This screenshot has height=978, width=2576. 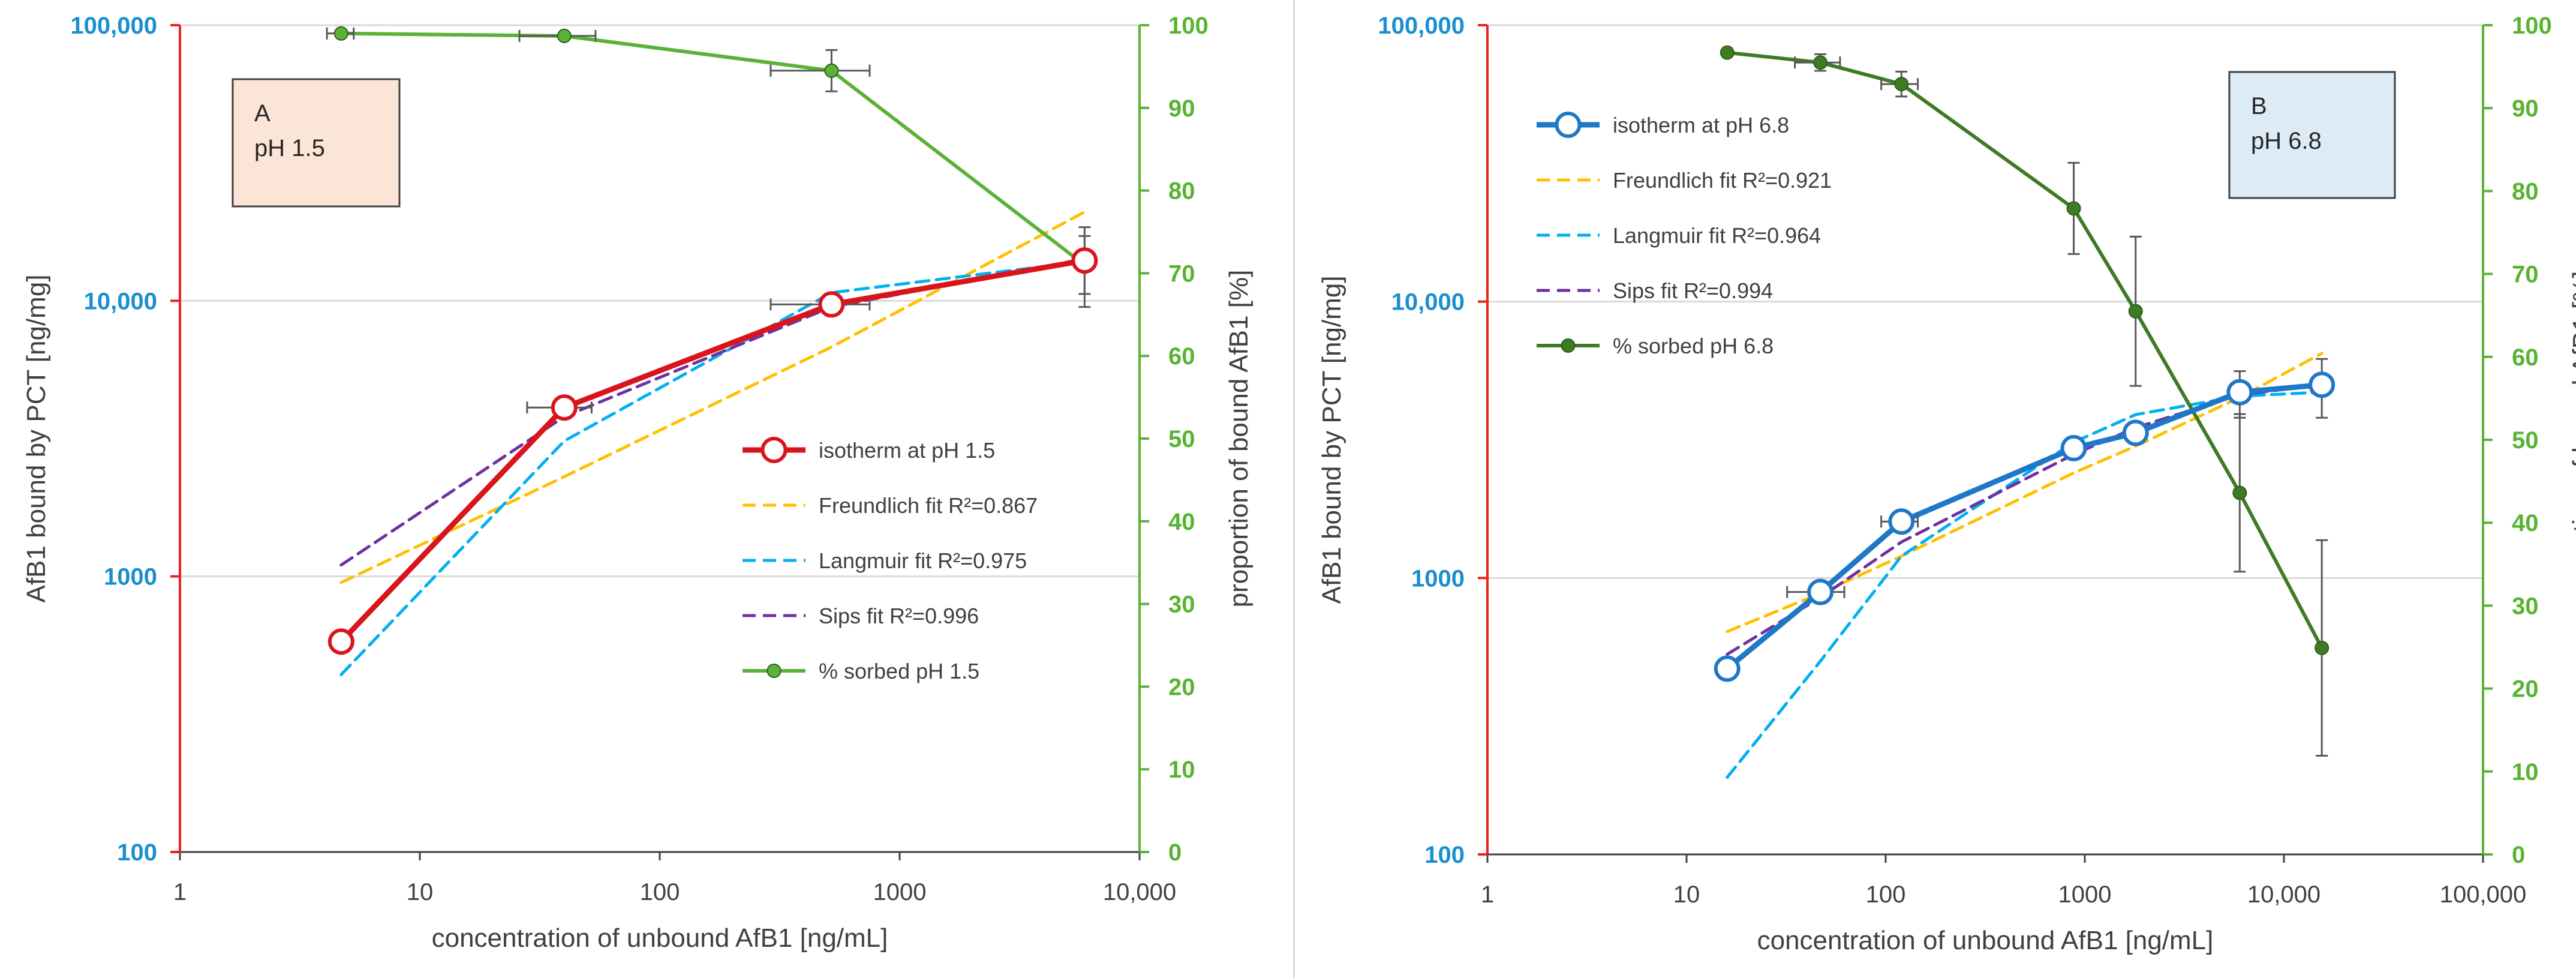 What do you see at coordinates (1723, 181) in the screenshot?
I see `legend-label: Freundlich fit R²=0.921` at bounding box center [1723, 181].